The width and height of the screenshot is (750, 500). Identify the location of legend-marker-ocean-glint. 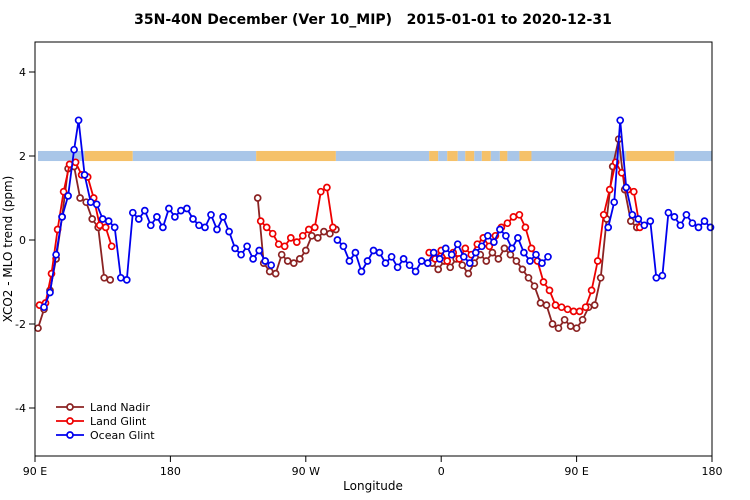
(70, 435).